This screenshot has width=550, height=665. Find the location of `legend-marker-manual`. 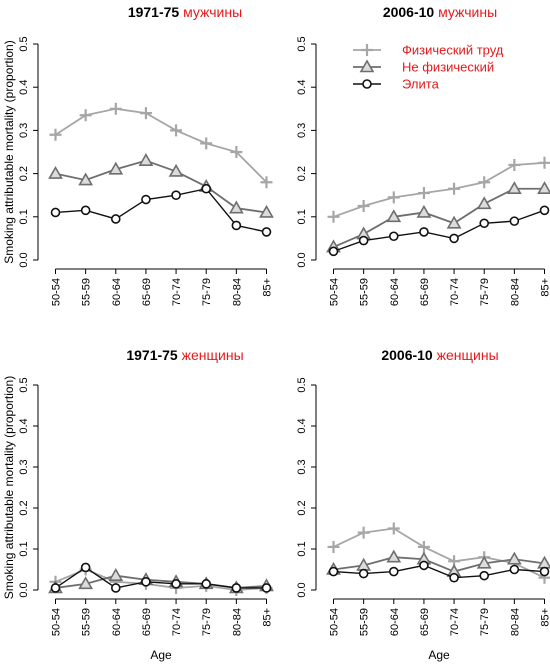

legend-marker-manual is located at coordinates (367, 50).